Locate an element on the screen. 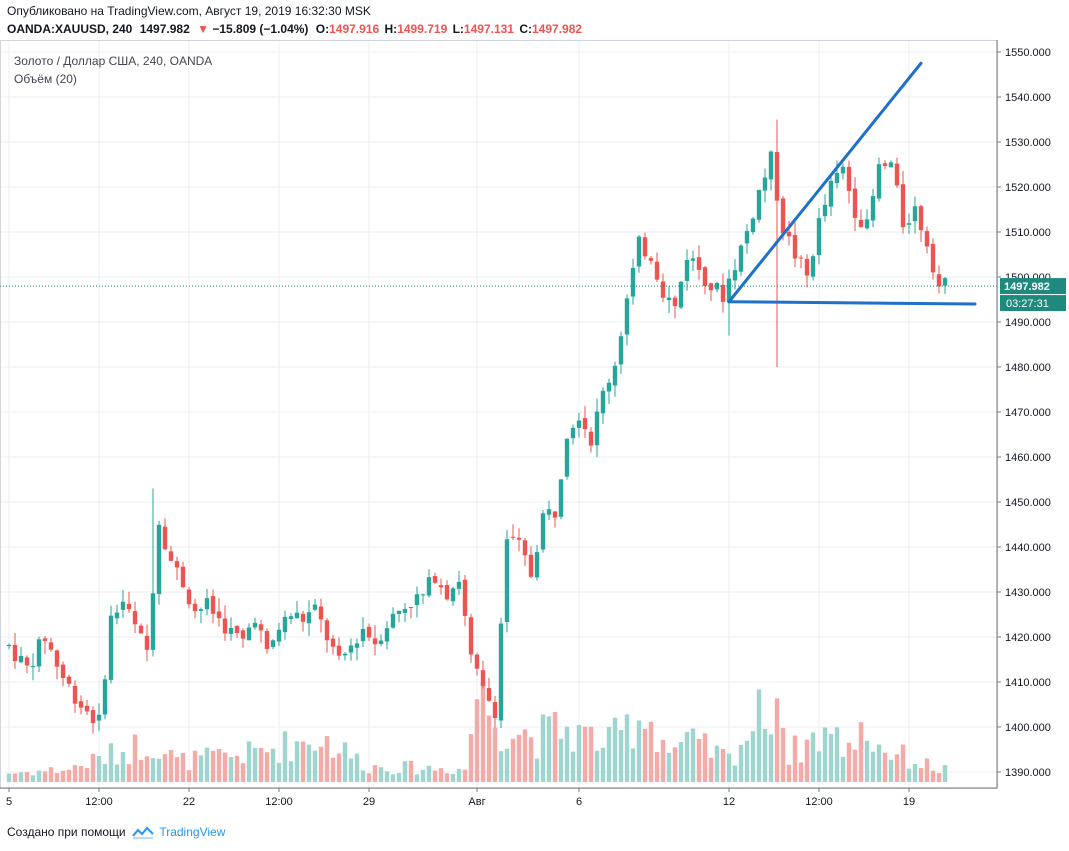 This screenshot has width=1069, height=851. open-label: O: is located at coordinates (322, 29).